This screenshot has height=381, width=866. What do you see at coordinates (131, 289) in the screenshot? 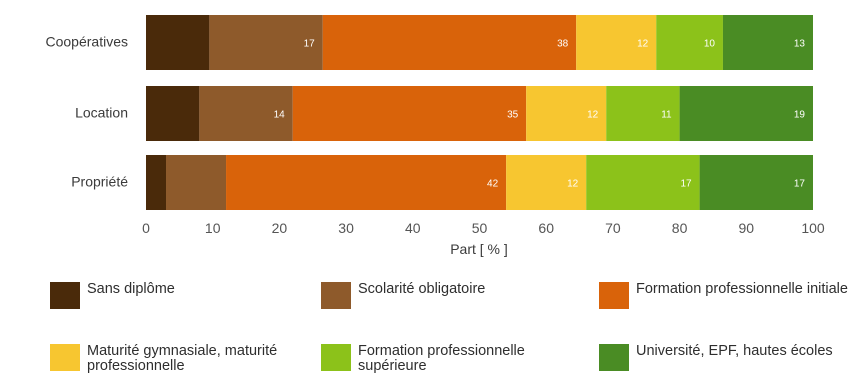
I see `legend-label: Sans diplôme` at bounding box center [131, 289].